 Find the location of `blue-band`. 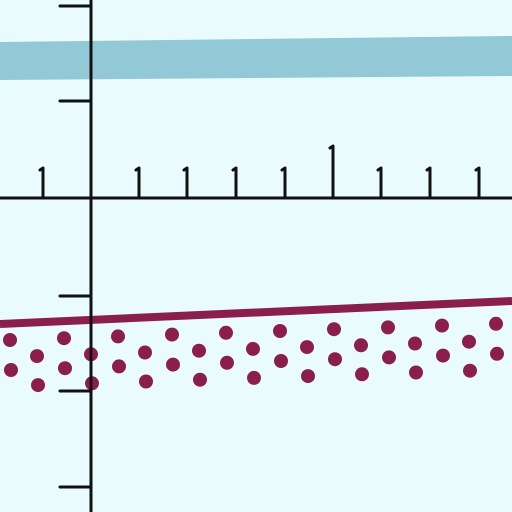

blue-band is located at coordinates (256, 58).